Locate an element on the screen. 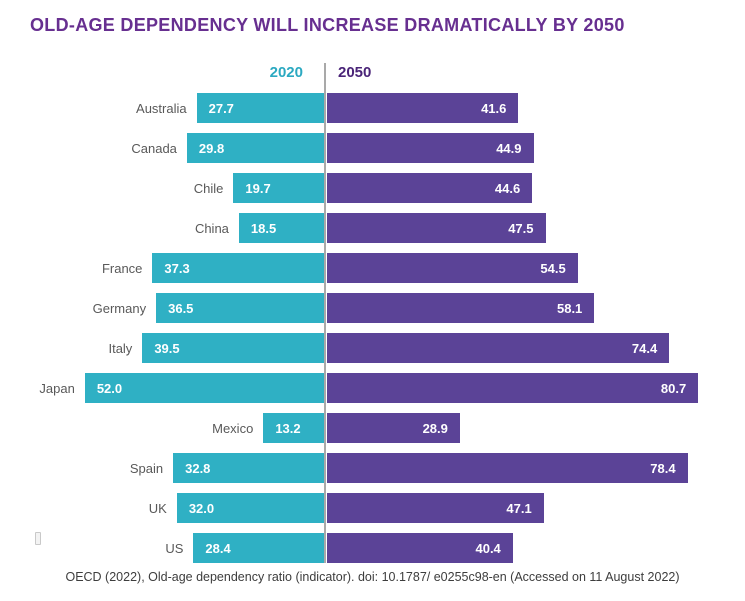 This screenshot has width=745, height=601. chart-row: France 37.3 54.5 is located at coordinates (372, 268).